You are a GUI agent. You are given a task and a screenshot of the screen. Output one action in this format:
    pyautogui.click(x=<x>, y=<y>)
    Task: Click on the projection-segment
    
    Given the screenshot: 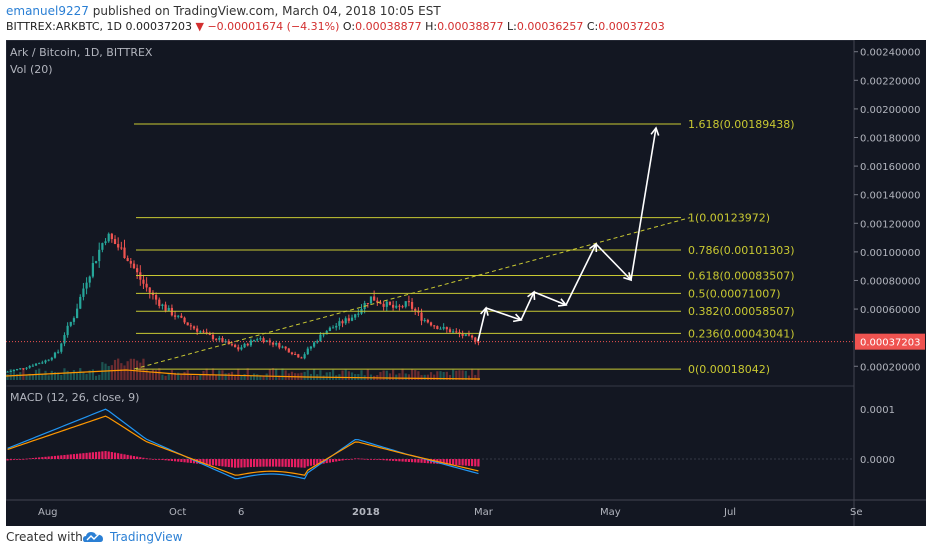 What is the action you would take?
    pyautogui.click(x=527, y=306)
    